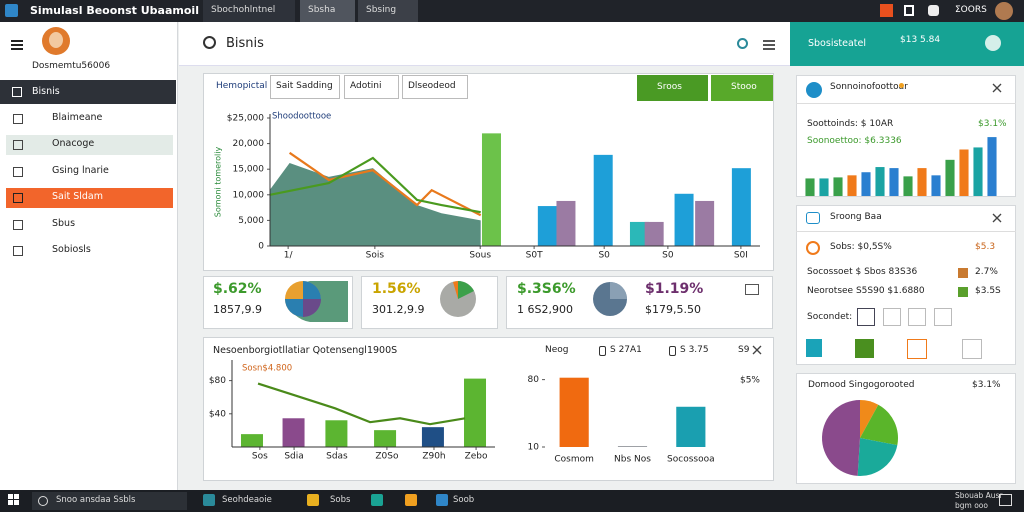 Image resolution: width=1024 pixels, height=512 pixels. I want to click on filter-label: Socondet:, so click(830, 317).